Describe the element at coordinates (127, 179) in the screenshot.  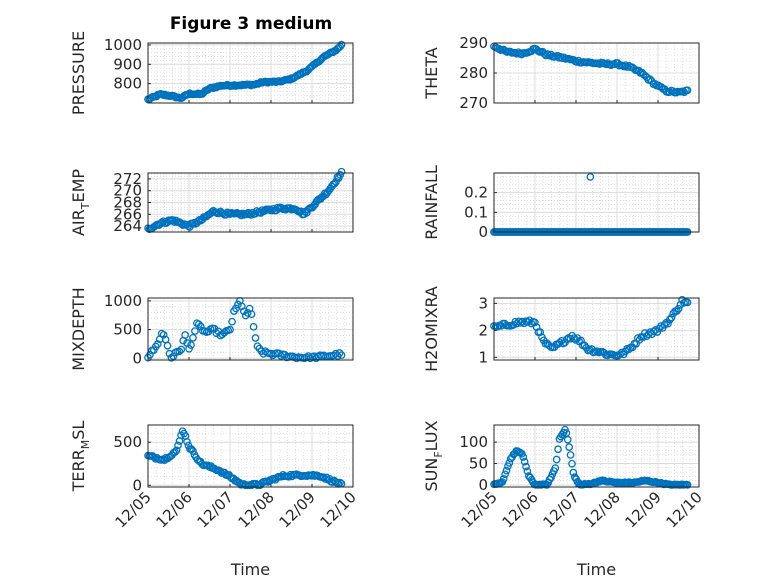
I see `y-tick-label: 272` at that location.